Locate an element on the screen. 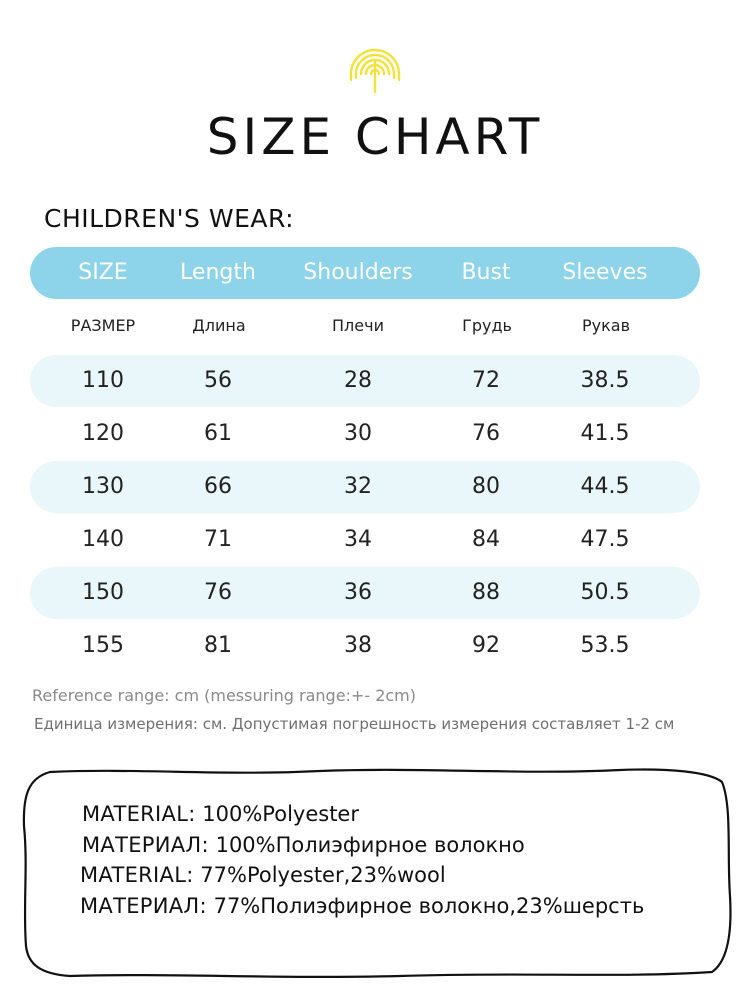  column-header-bust-ru: Грудь is located at coordinates (487, 325).